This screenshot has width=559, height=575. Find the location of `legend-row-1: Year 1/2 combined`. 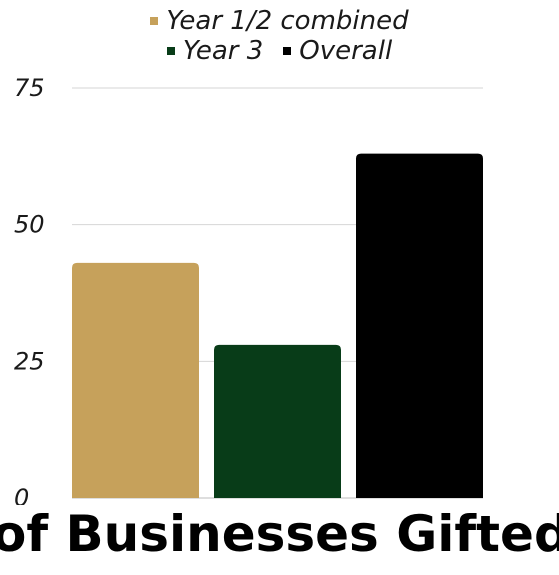

legend-row-1: Year 1/2 combined is located at coordinates (279, 21).